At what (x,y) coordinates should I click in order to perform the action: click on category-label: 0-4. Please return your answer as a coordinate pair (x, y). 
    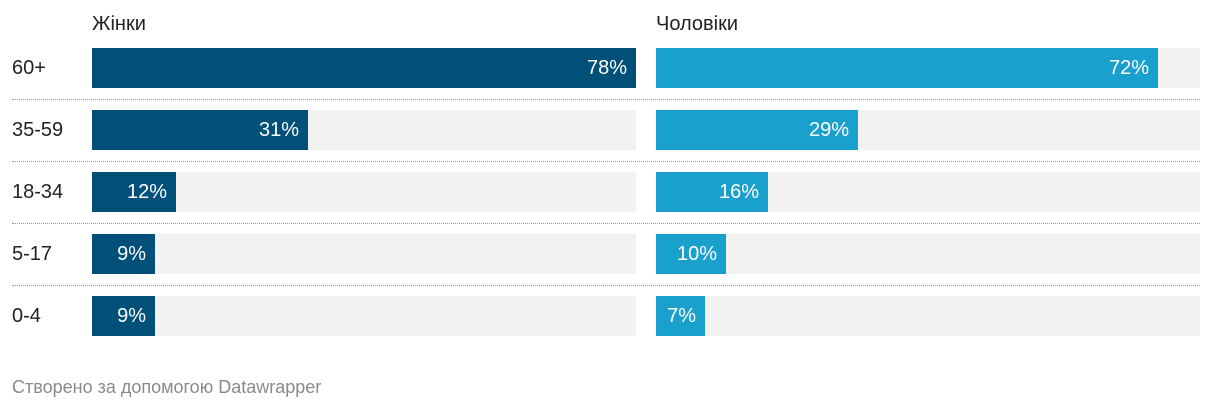
    Looking at the image, I should click on (26, 316).